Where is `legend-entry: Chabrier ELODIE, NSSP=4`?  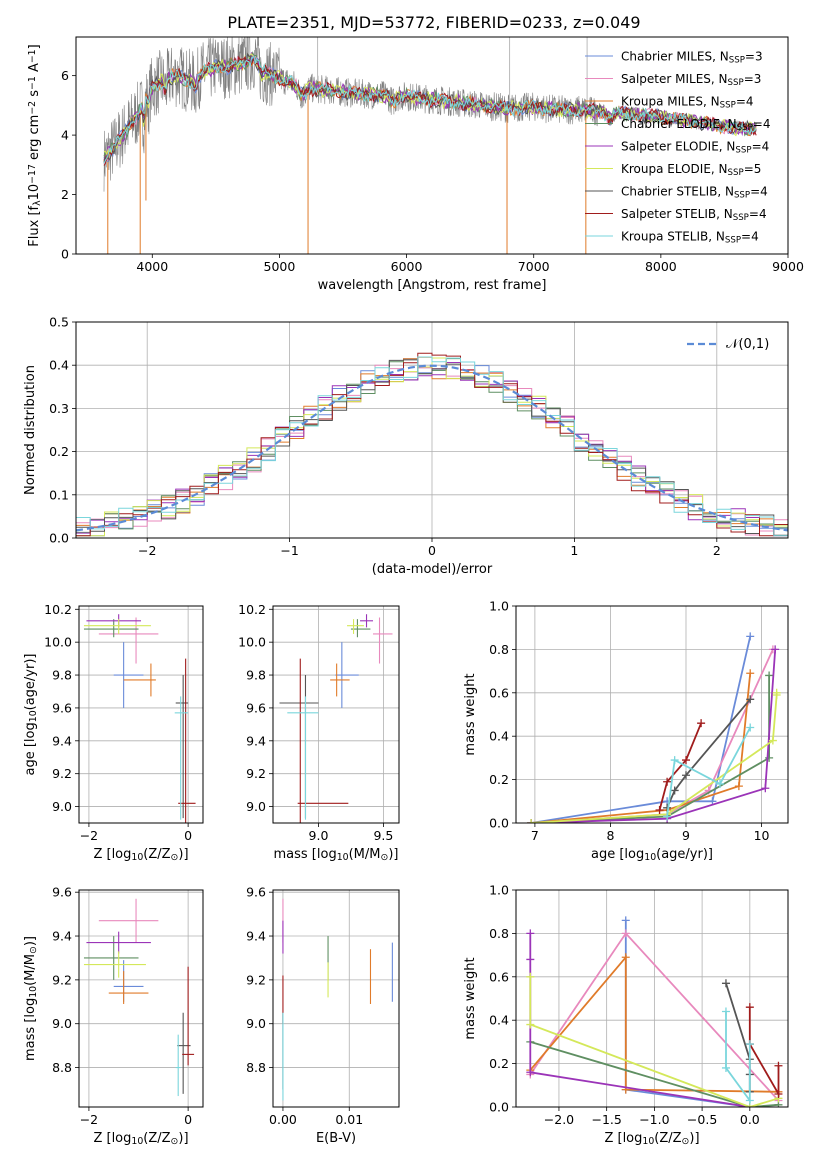
legend-entry: Chabrier ELODIE, NSSP=4 is located at coordinates (695, 125).